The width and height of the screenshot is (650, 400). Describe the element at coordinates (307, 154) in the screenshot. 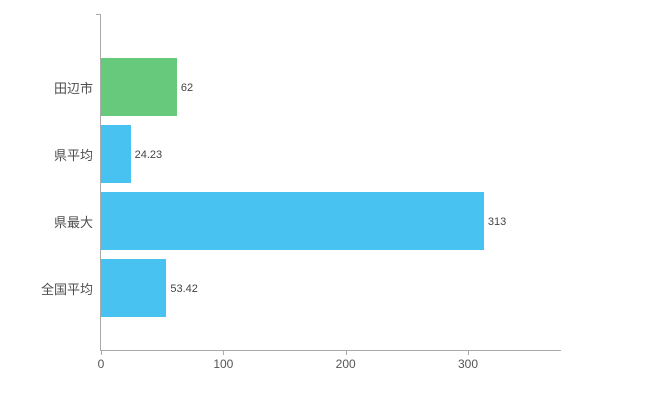

I see `chart-row: 県平均 24.23` at that location.